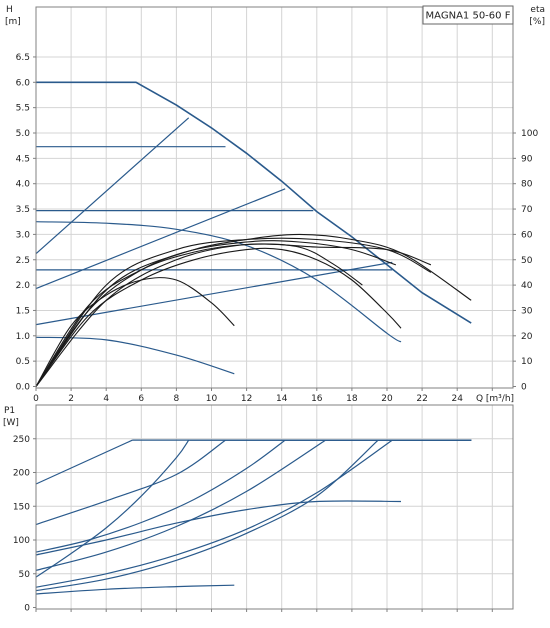  Describe the element at coordinates (23, 134) in the screenshot. I see `y-tick-label: 5.0` at that location.